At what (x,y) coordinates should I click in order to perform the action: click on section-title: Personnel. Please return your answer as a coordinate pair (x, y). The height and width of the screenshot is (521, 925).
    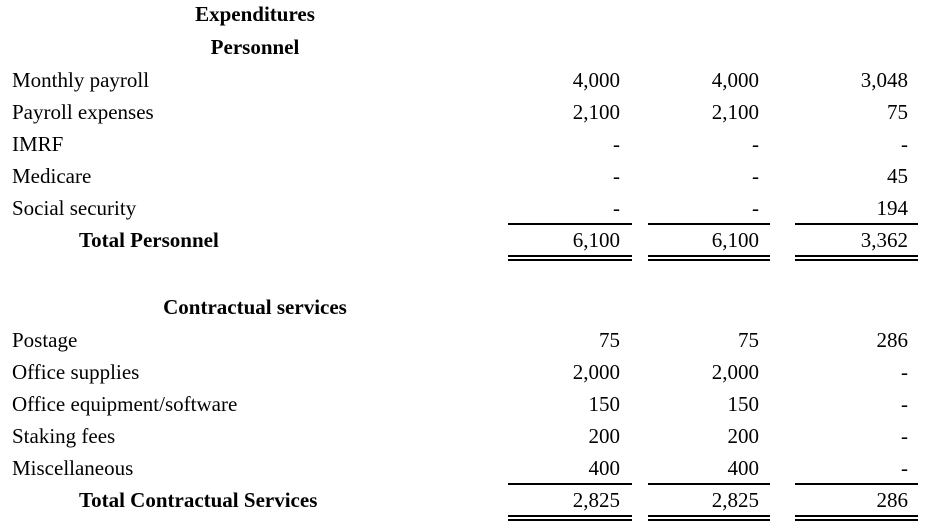
    Looking at the image, I should click on (255, 47).